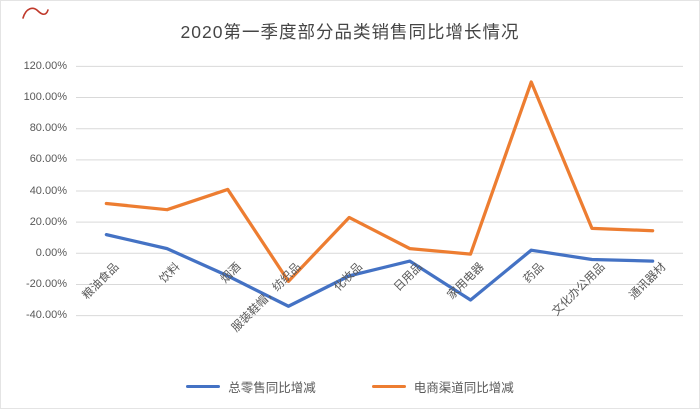 This screenshot has height=409, width=700. I want to click on y-tick-label: 100.00%, so click(45, 97).